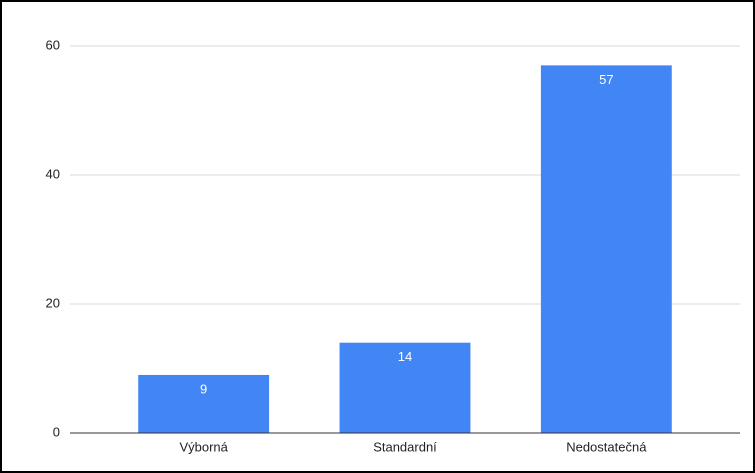 This screenshot has width=755, height=473. I want to click on y-tick-label: 20, so click(53, 302).